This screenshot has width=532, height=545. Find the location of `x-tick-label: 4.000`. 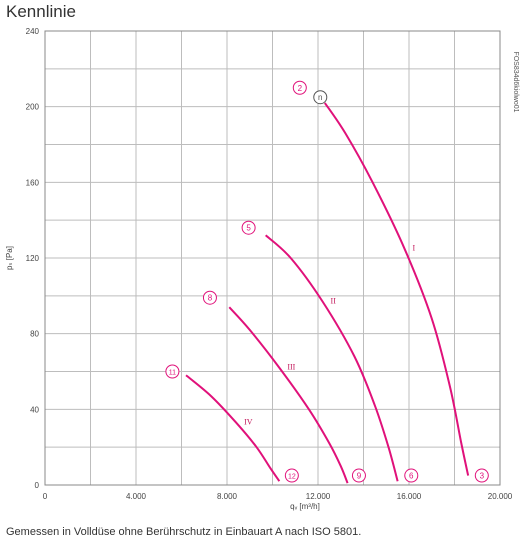

x-tick-label: 4.000 is located at coordinates (136, 496).